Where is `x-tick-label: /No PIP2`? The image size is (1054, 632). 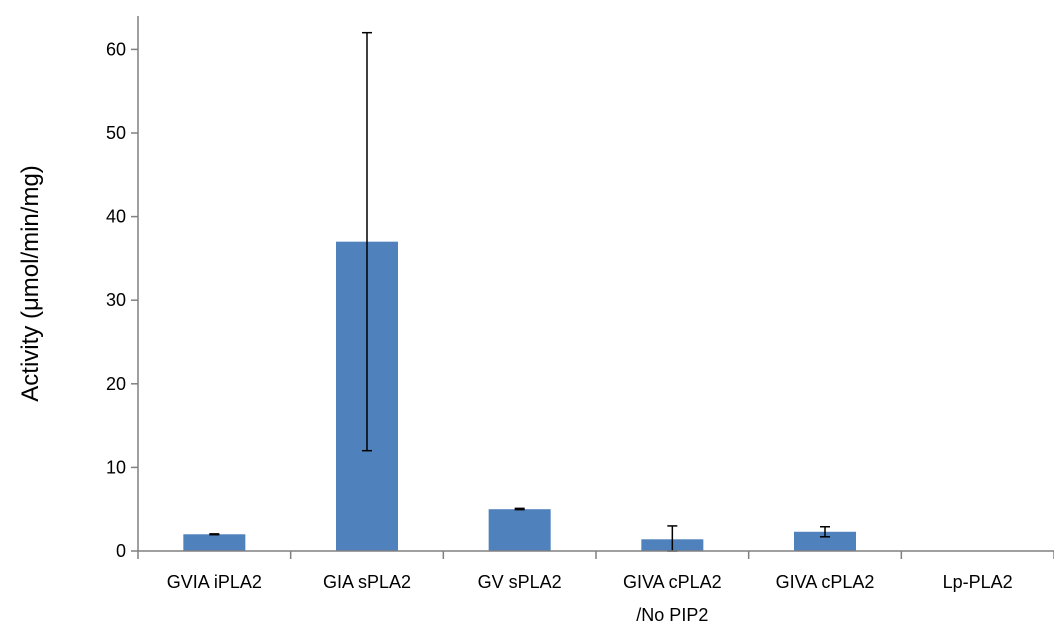
x-tick-label: /No PIP2 is located at coordinates (672, 615).